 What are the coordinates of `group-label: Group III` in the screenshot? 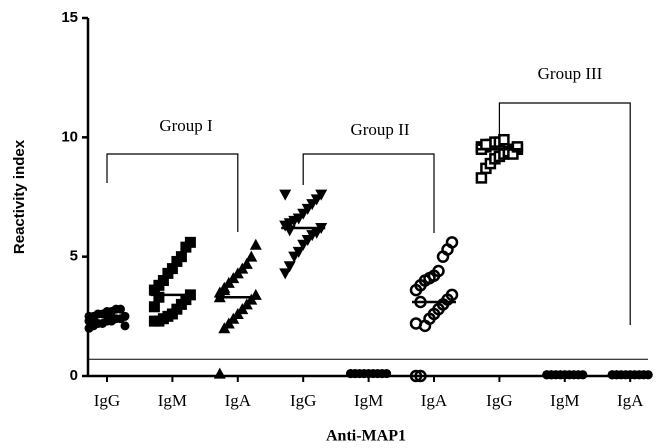 It's located at (570, 73).